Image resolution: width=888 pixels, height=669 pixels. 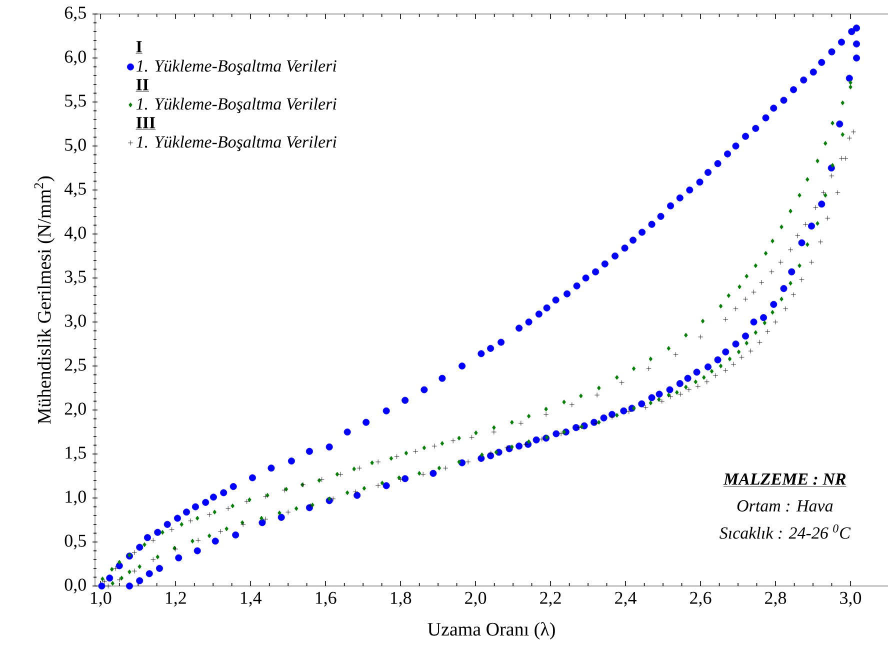 I want to click on annotation: III, so click(x=146, y=122).